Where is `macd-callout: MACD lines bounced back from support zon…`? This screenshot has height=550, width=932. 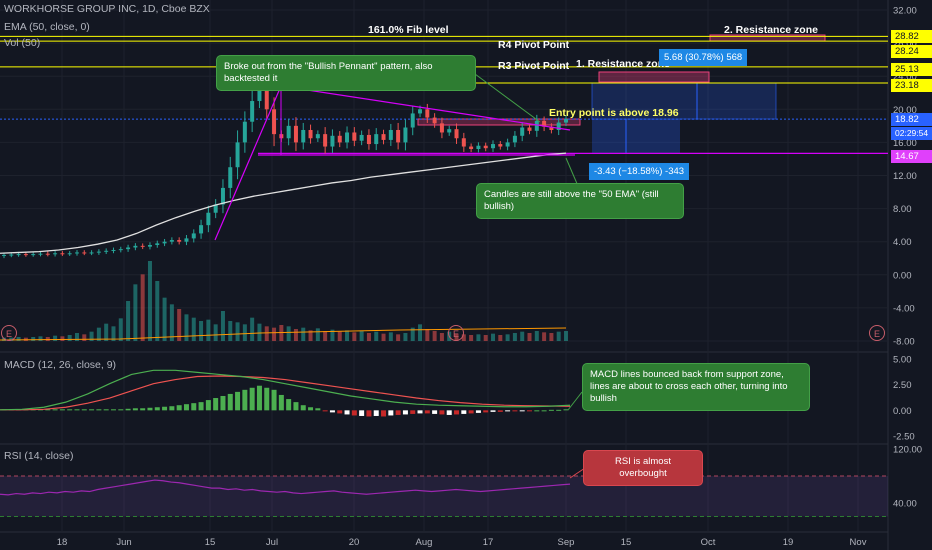 macd-callout: MACD lines bounced back from support zon… is located at coordinates (696, 387).